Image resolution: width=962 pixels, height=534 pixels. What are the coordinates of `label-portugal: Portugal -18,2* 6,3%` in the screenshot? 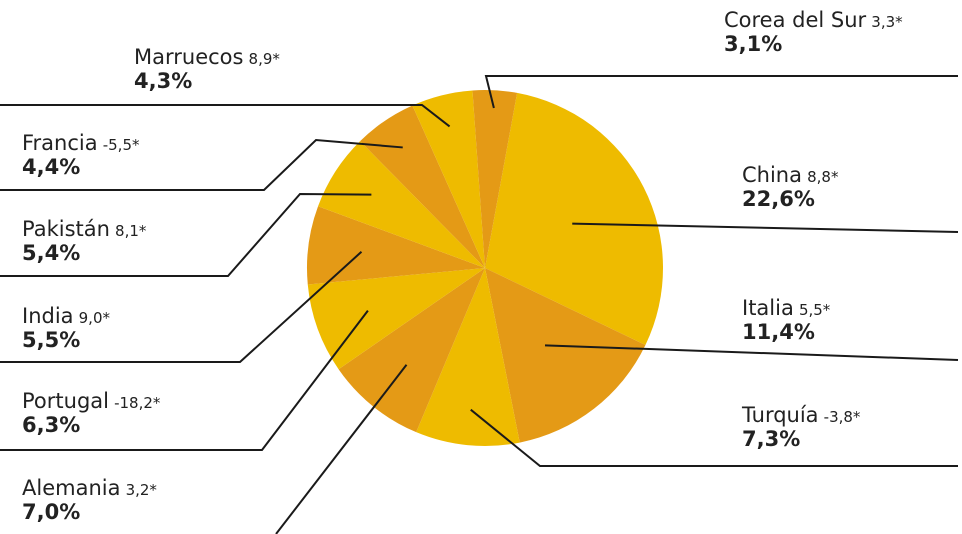 It's located at (91, 413).